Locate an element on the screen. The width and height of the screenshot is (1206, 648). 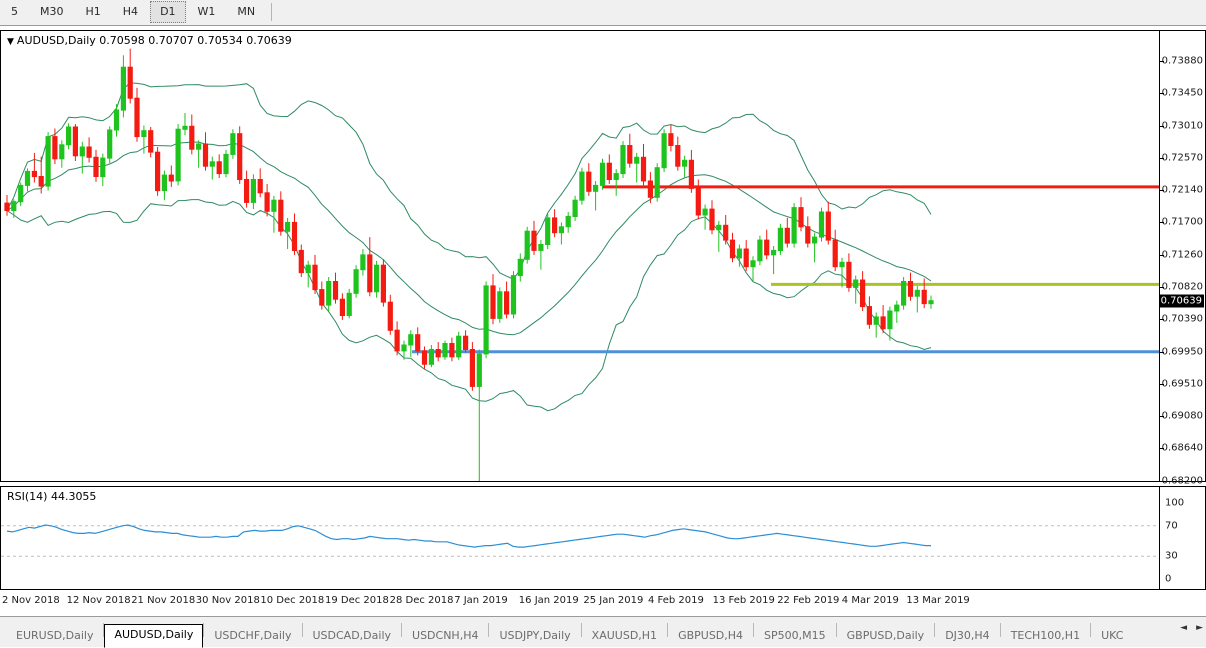
date-axis-label: 28 Dec 2018 is located at coordinates (421, 600).